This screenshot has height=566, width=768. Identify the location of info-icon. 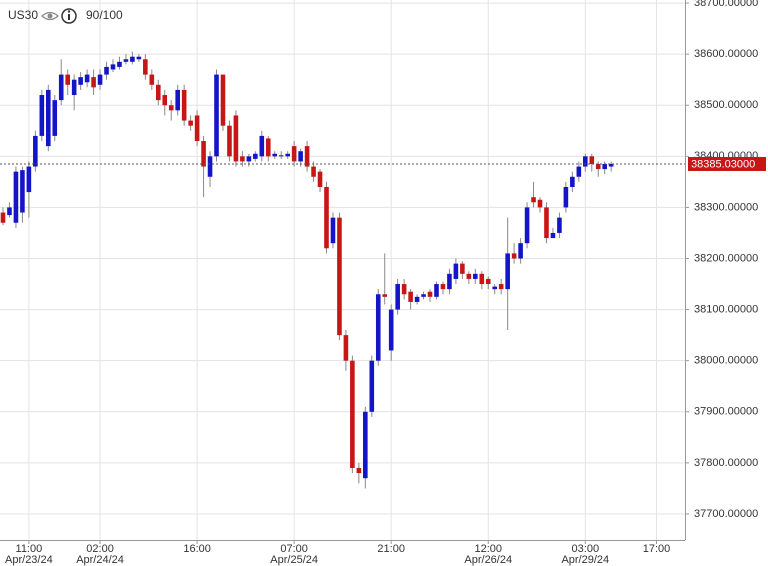
(69, 16).